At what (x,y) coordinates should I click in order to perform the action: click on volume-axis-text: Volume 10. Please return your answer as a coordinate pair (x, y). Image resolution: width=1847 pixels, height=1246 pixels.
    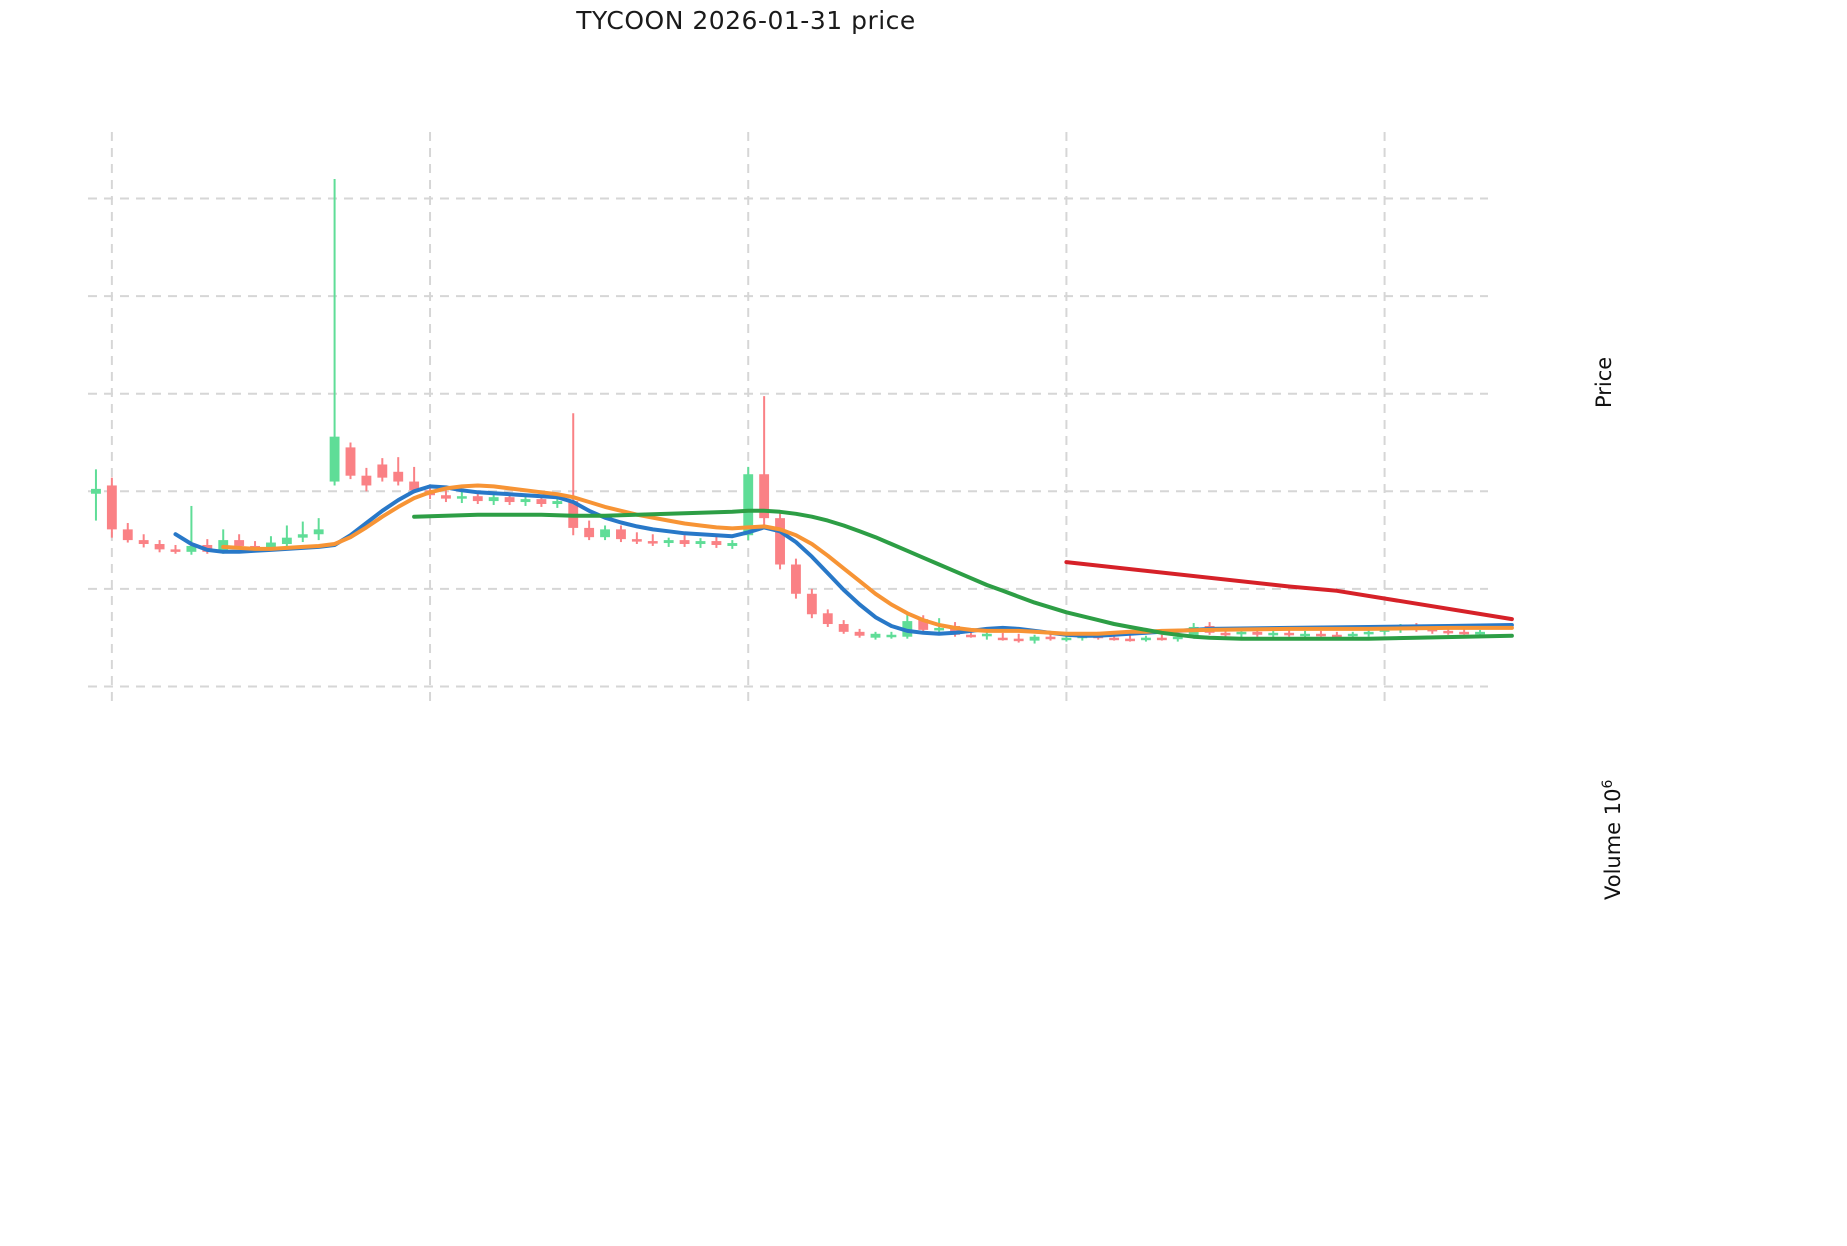
    Looking at the image, I should click on (1613, 844).